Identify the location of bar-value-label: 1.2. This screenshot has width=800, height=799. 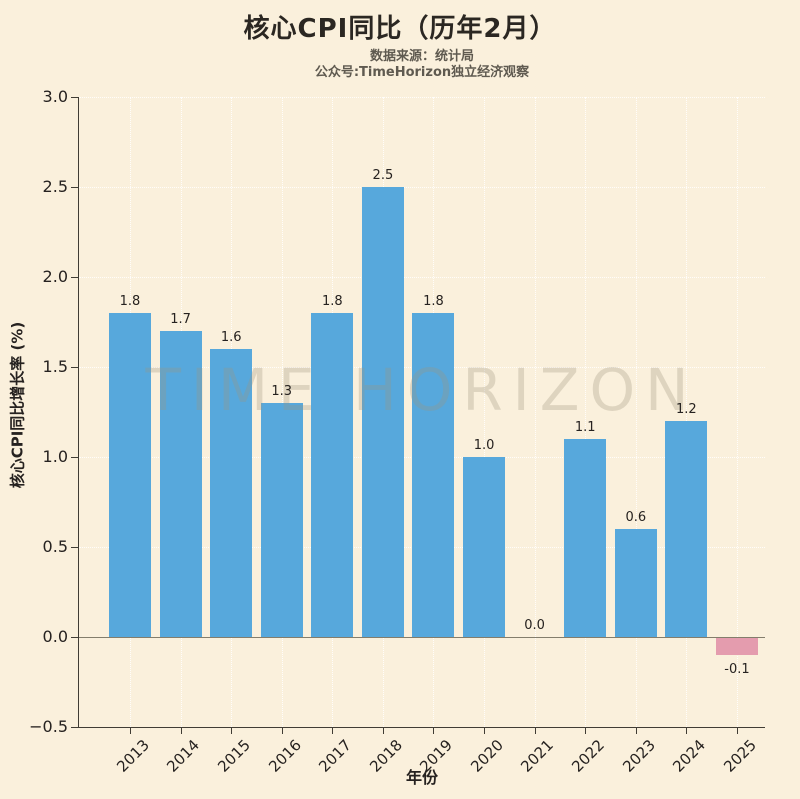
(686, 409).